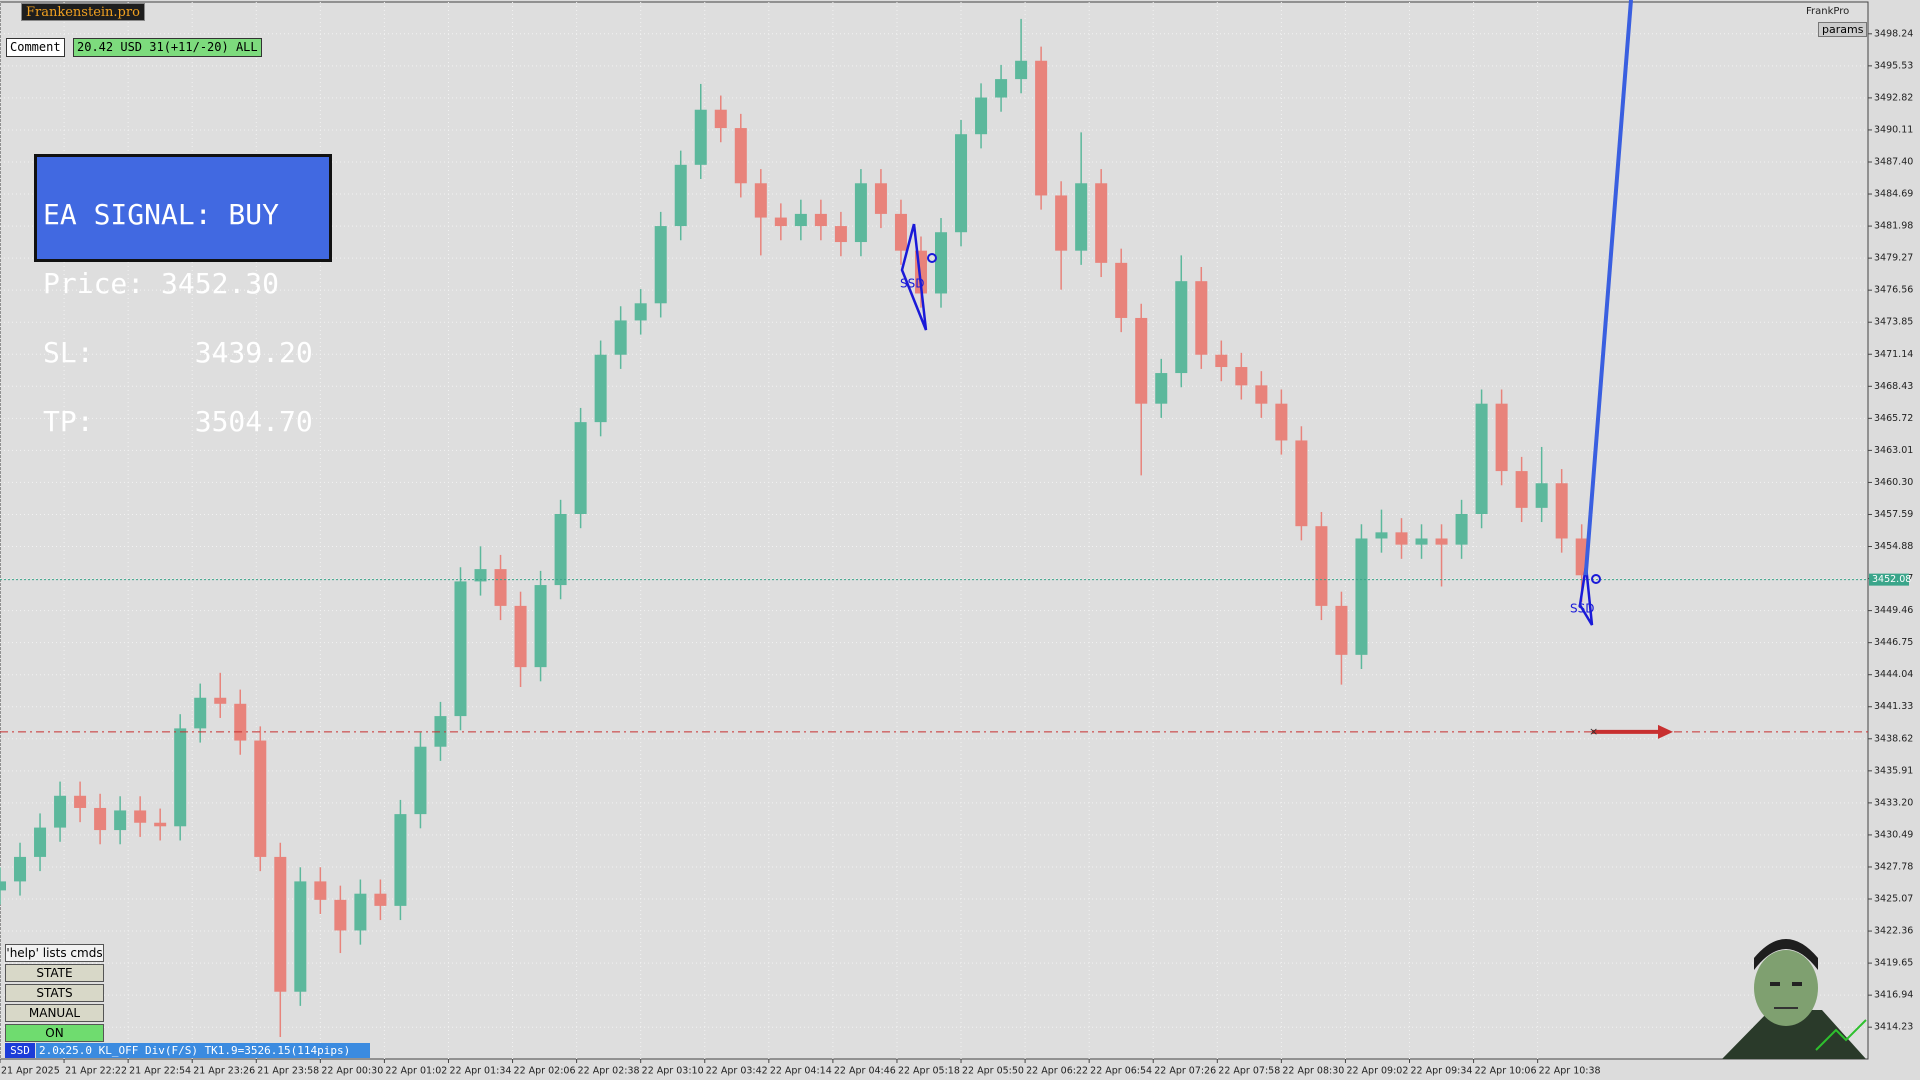 The height and width of the screenshot is (1080, 1920). What do you see at coordinates (1893, 706) in the screenshot?
I see `y-tick-label: 3441.33` at bounding box center [1893, 706].